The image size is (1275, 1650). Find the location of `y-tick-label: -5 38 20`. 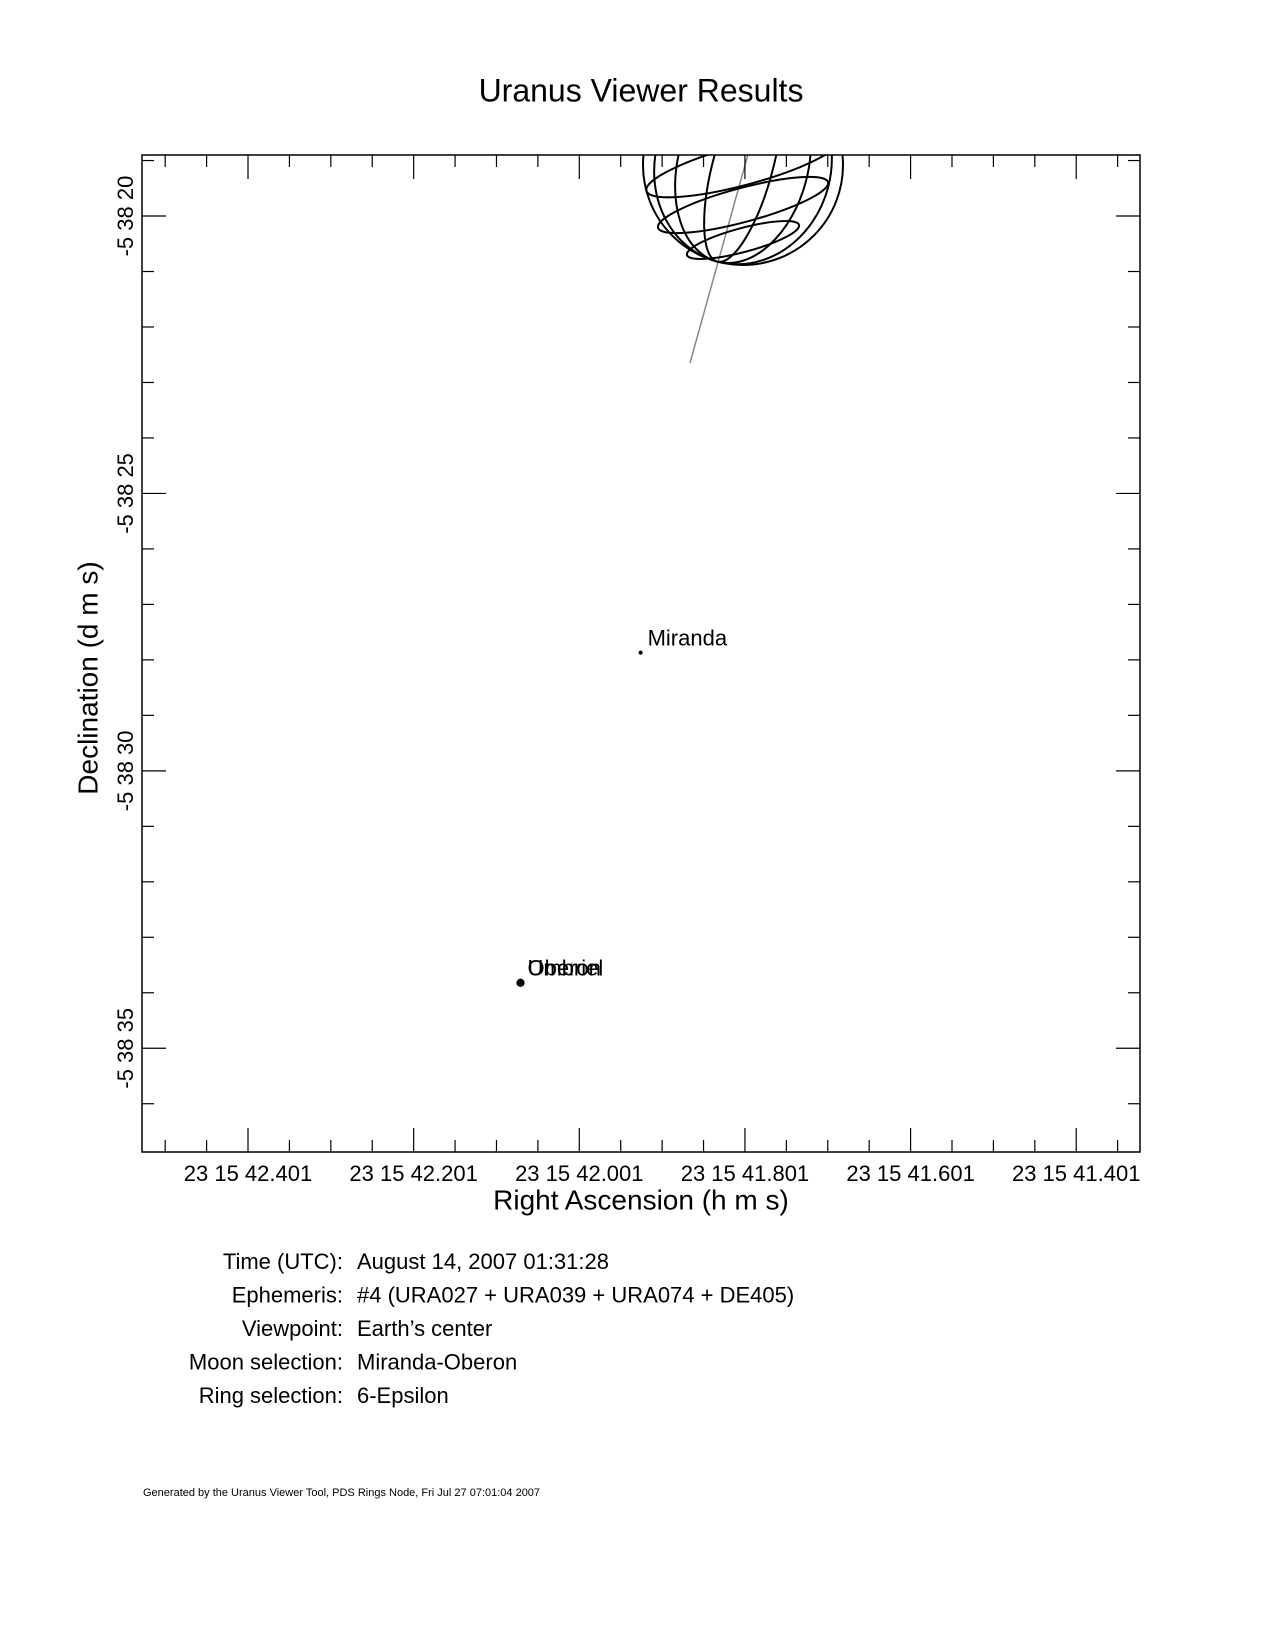

y-tick-label: -5 38 20 is located at coordinates (125, 216).